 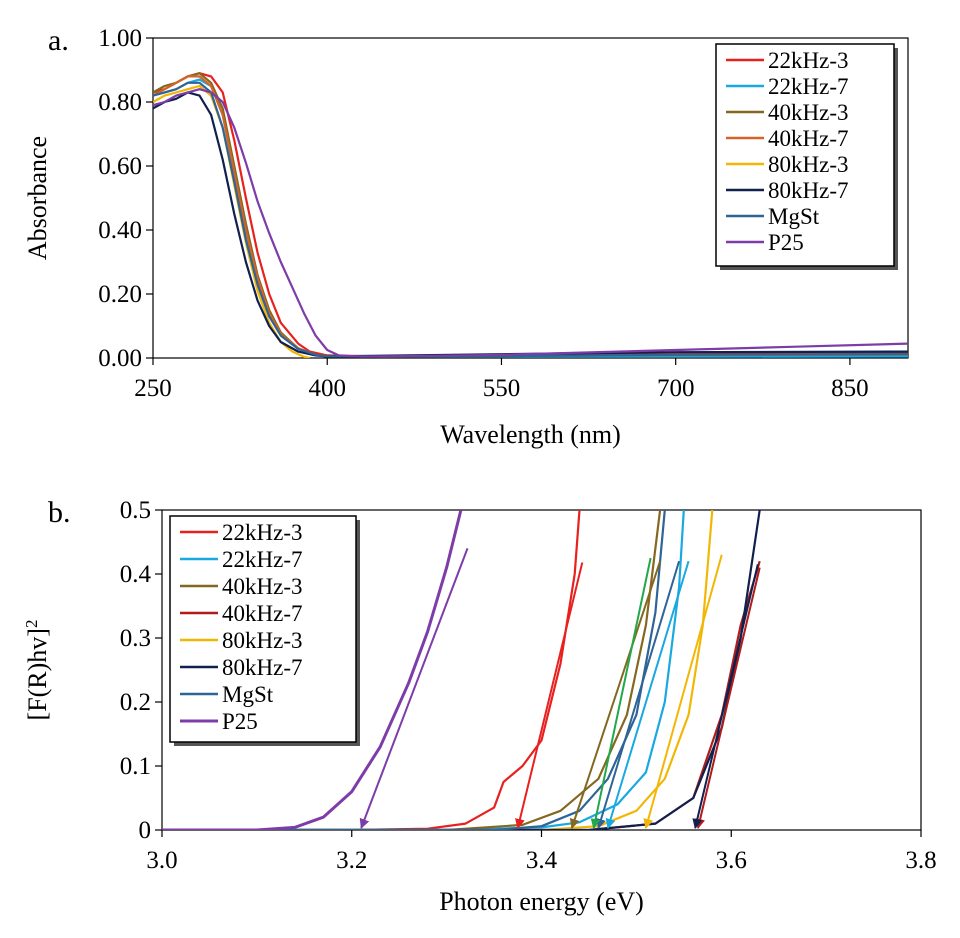 What do you see at coordinates (676, 388) in the screenshot?
I see `x-tick-label: 700` at bounding box center [676, 388].